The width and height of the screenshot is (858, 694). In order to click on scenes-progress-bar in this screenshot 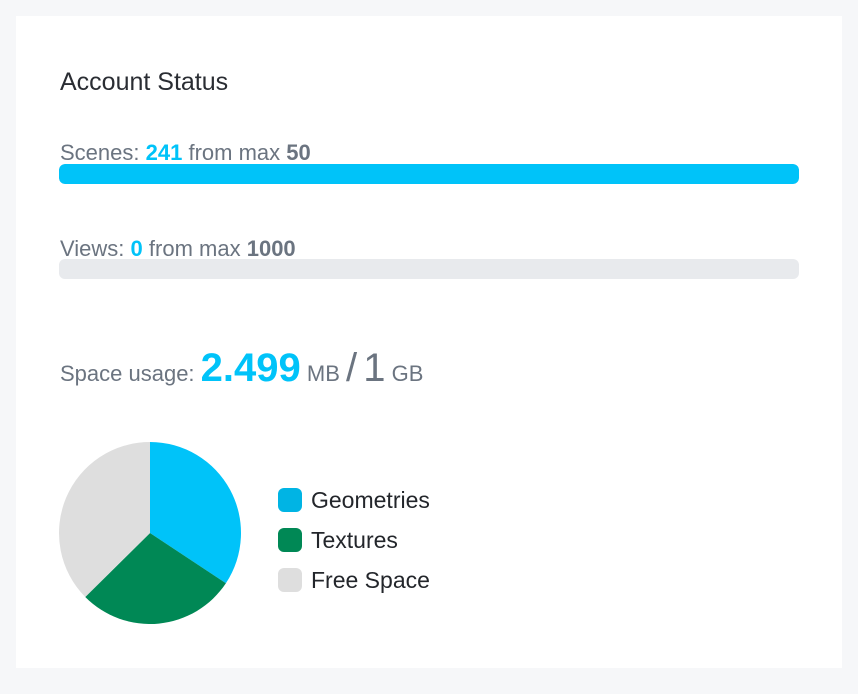, I will do `click(429, 174)`.